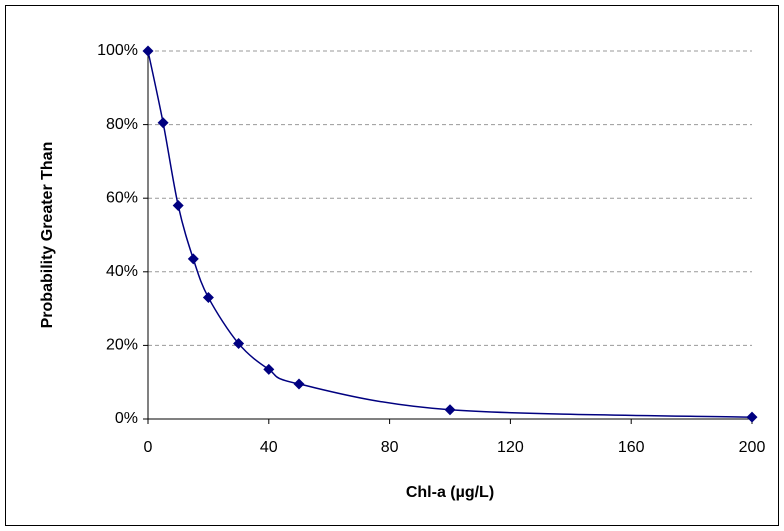 The image size is (784, 531). What do you see at coordinates (47, 235) in the screenshot?
I see `y-axis-title: Probability Greater Than` at bounding box center [47, 235].